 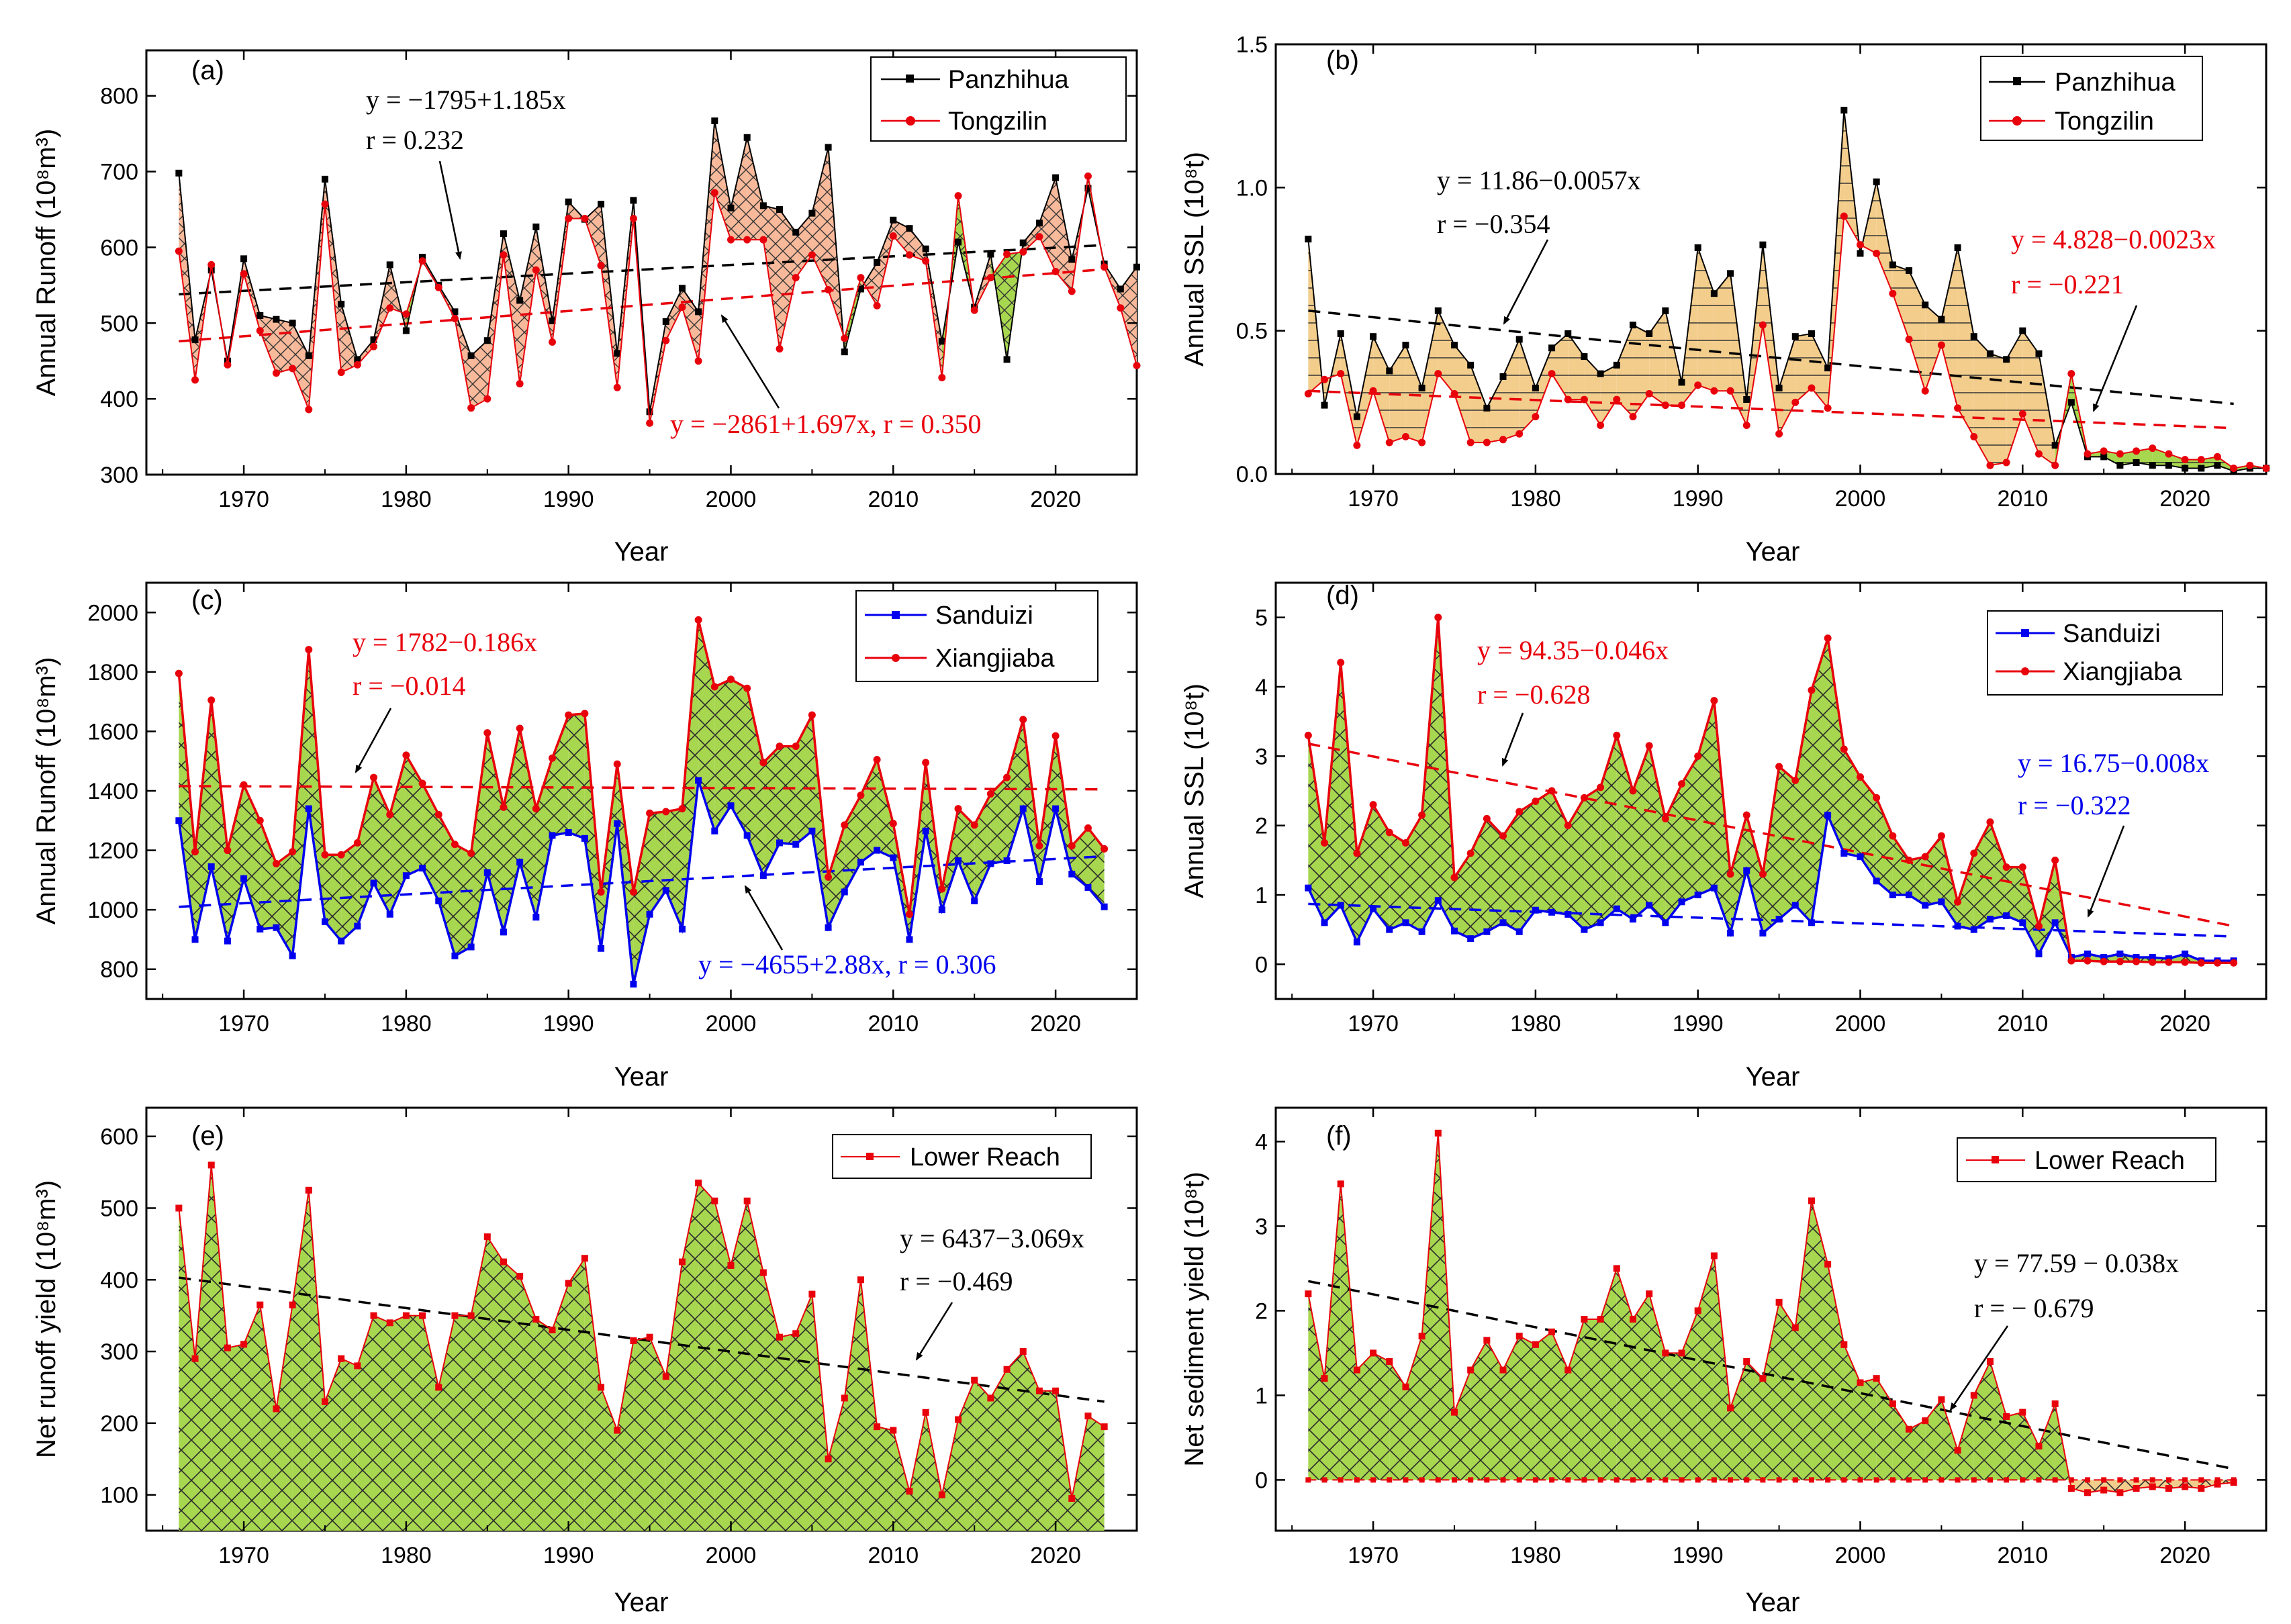 What do you see at coordinates (1539, 180) in the screenshot?
I see `panel-b-trend-eq-panzhihua: y = 11.86−0.0057x` at bounding box center [1539, 180].